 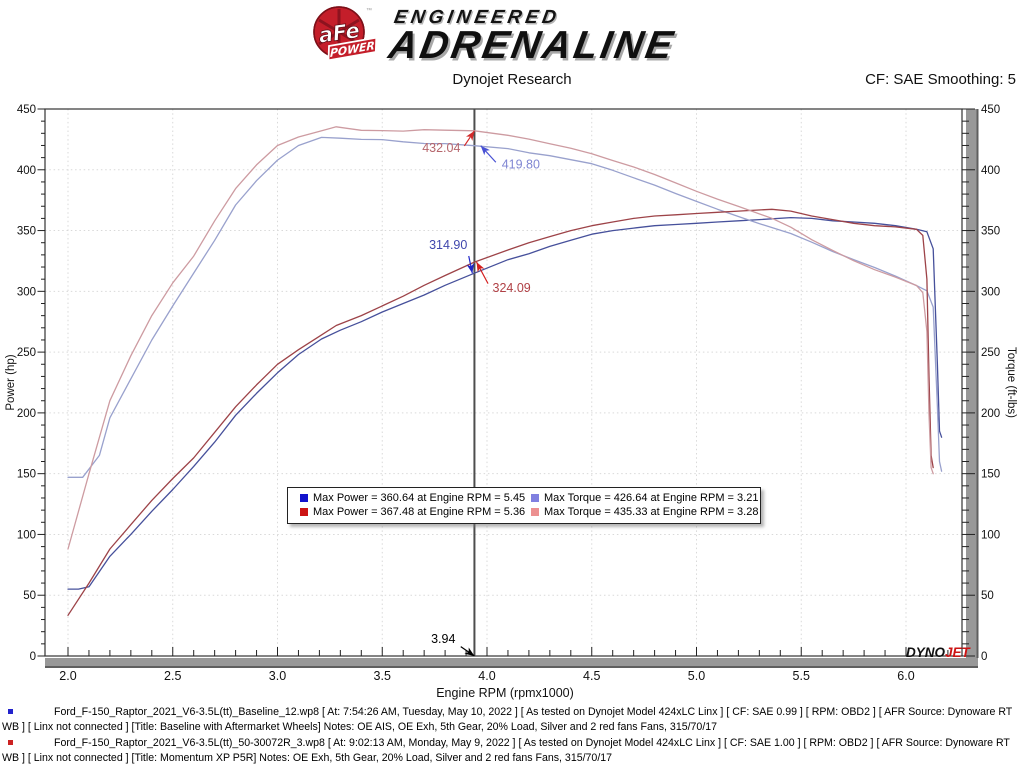 I want to click on svg-text: 314.90, so click(x=448, y=245).